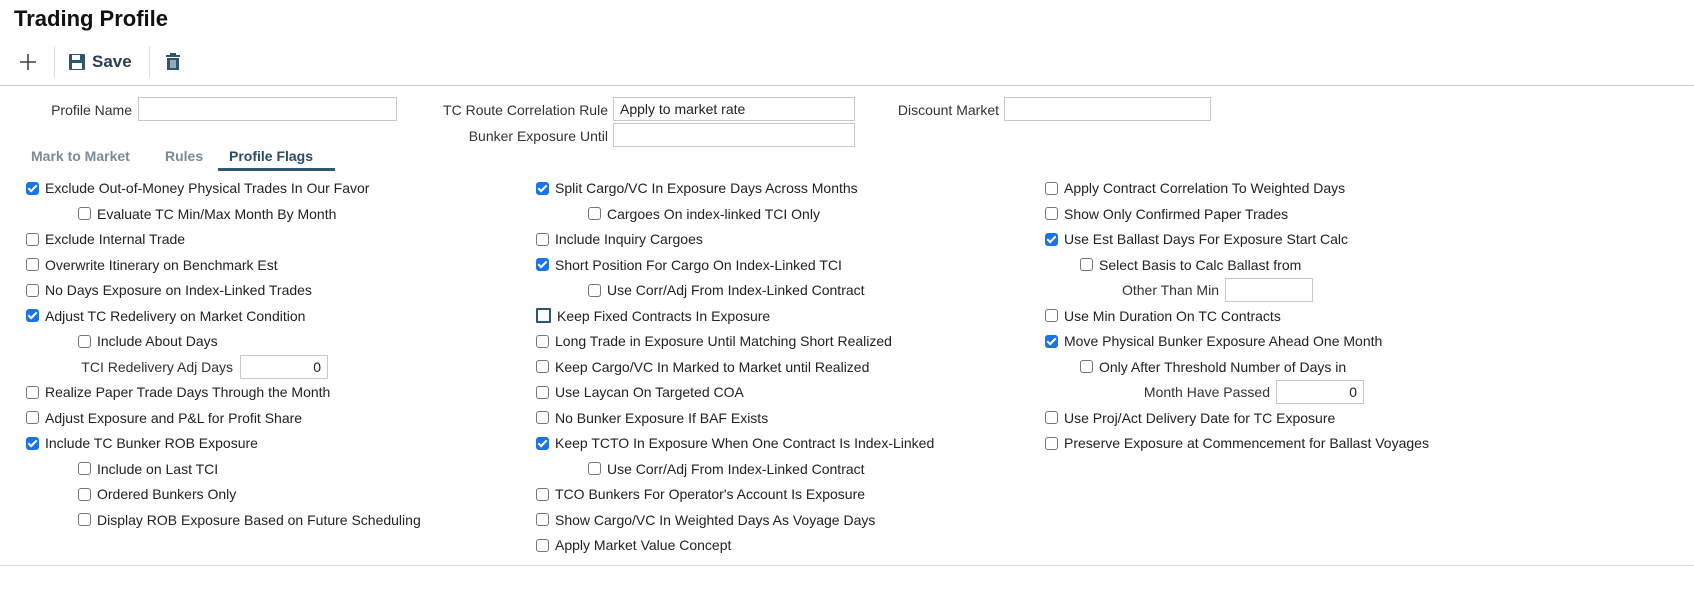  What do you see at coordinates (164, 418) in the screenshot?
I see `flag-checkbox: Adjust Exposure and P&L for Profit Share` at bounding box center [164, 418].